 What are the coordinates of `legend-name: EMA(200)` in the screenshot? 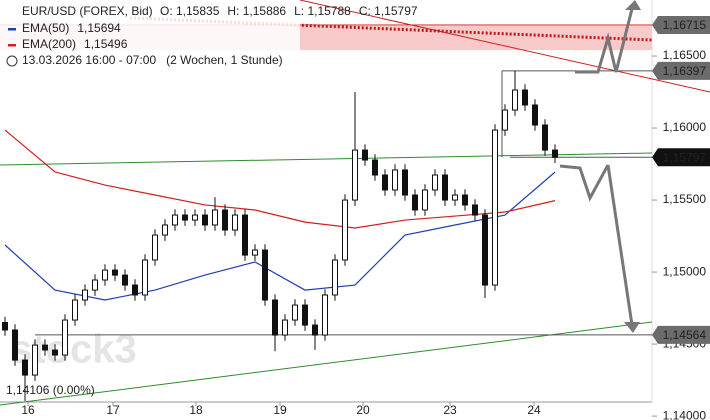 It's located at (49, 44).